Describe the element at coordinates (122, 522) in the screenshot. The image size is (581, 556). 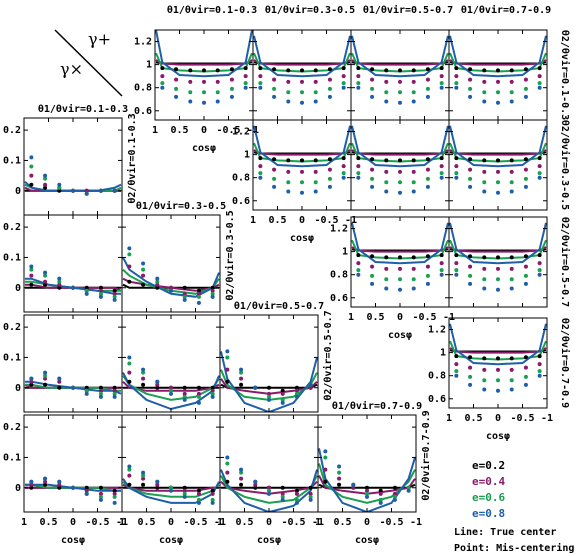
I see `x-tick-label: 1` at that location.